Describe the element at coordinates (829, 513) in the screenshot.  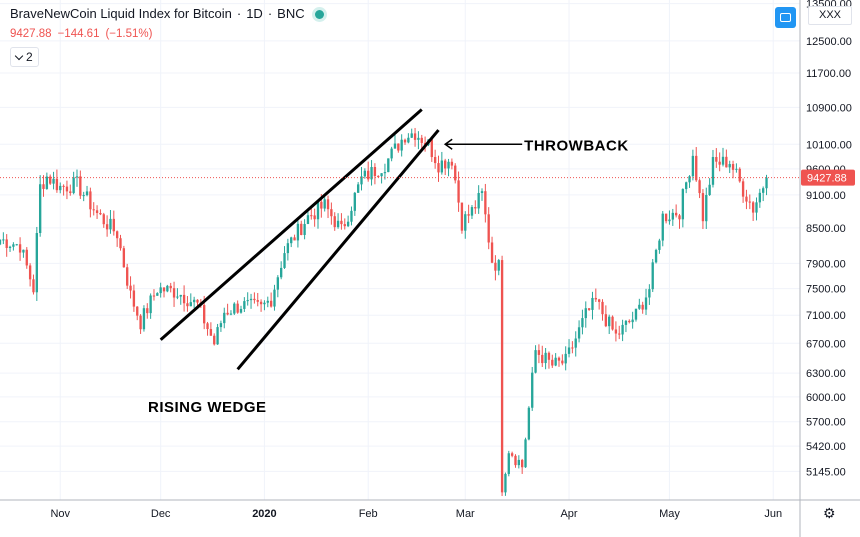
I see `gear-icon: ⚙` at that location.